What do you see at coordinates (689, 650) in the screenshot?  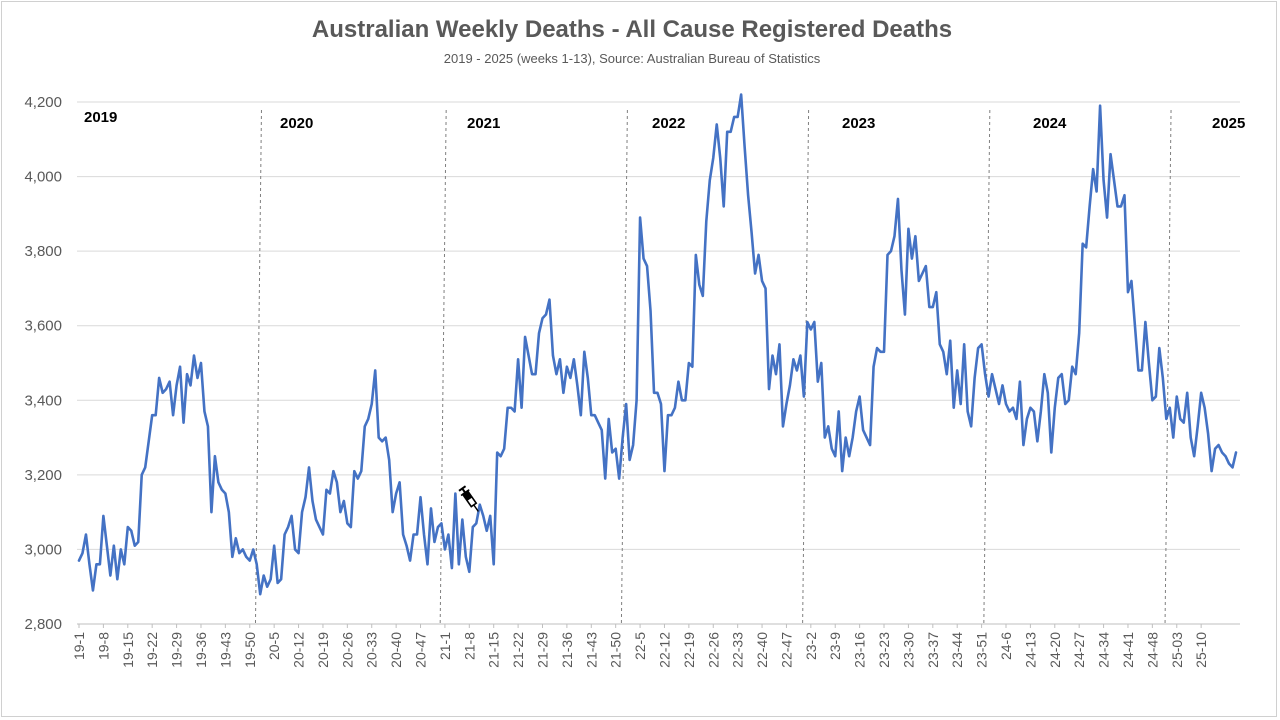 I see `x-tick-label: 22-19` at bounding box center [689, 650].